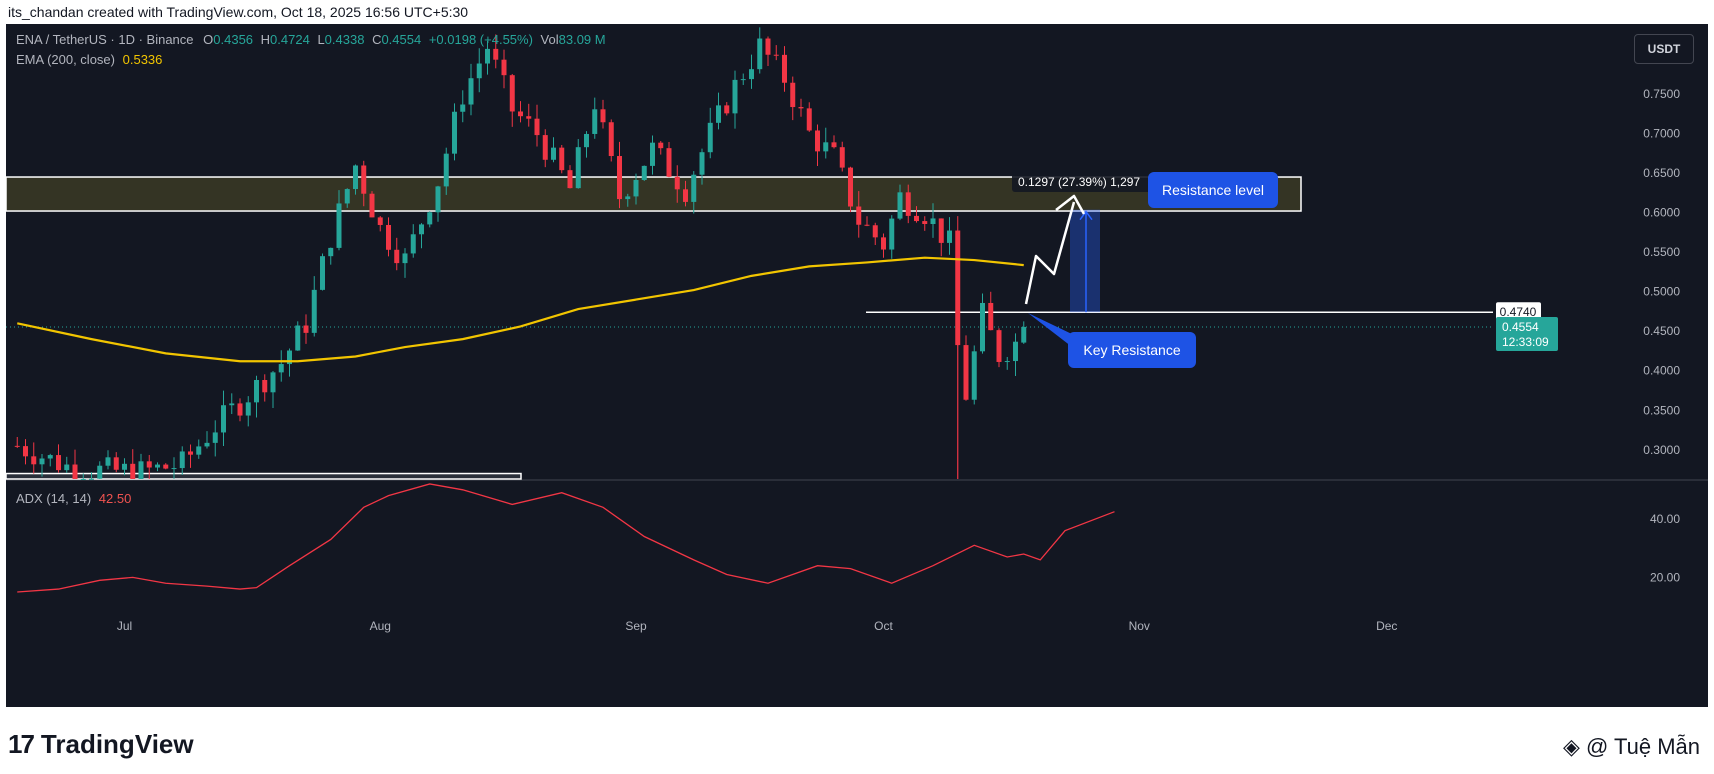 The width and height of the screenshot is (1714, 774). Describe the element at coordinates (566, 538) in the screenshot. I see `adx-line` at that location.